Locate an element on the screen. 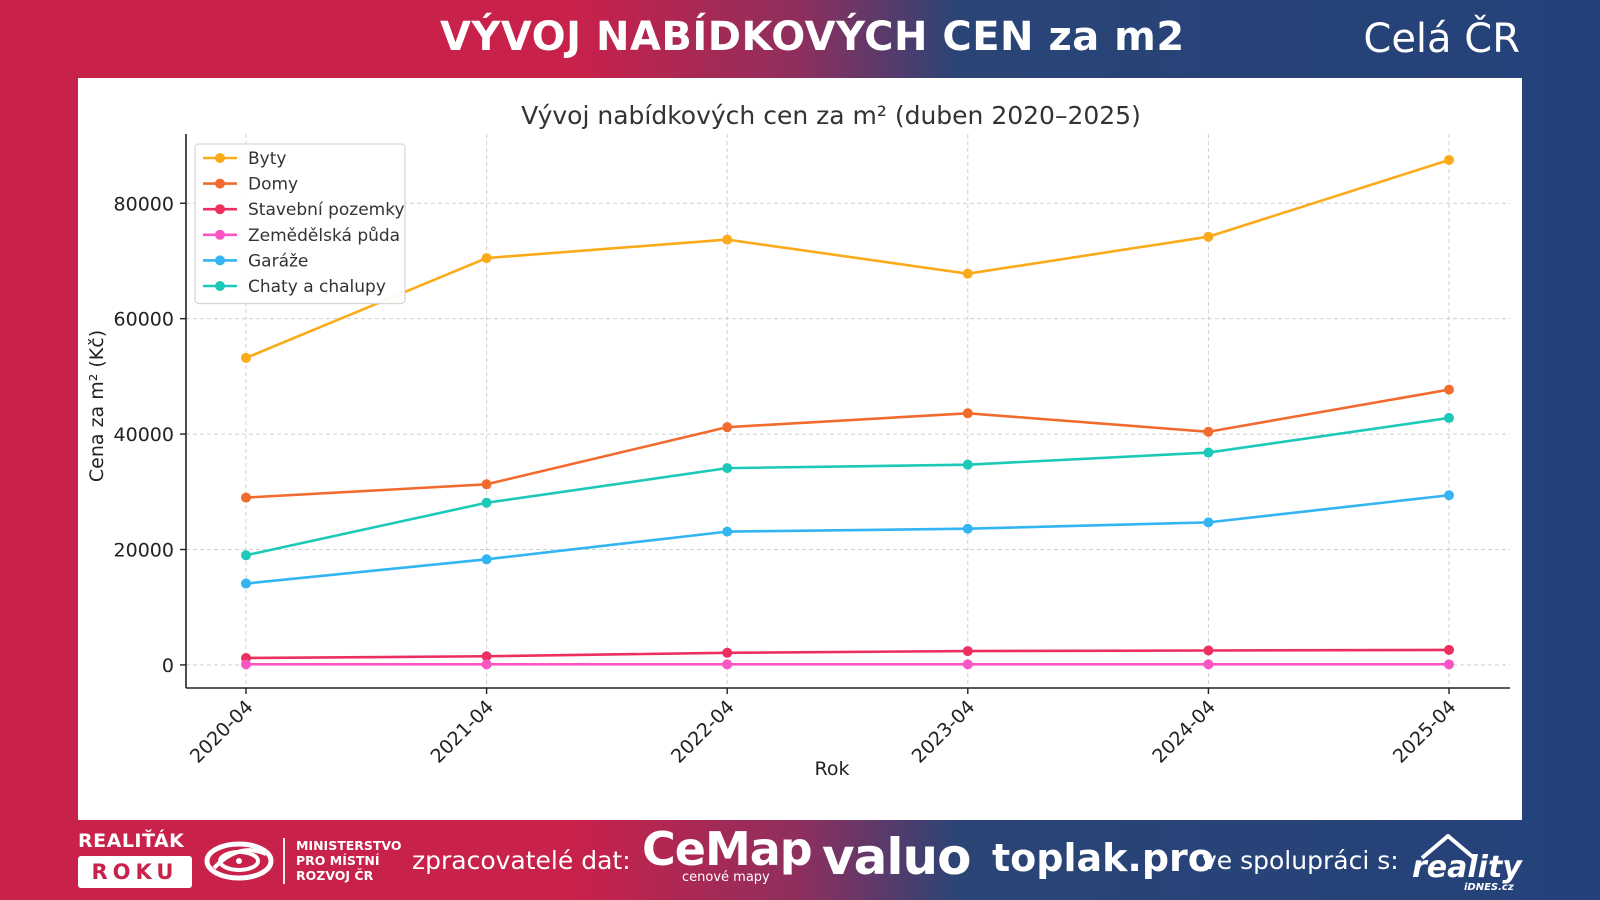 Image resolution: width=1600 pixels, height=900 pixels. legend-entry: Chaty a chalupy is located at coordinates (294, 287).